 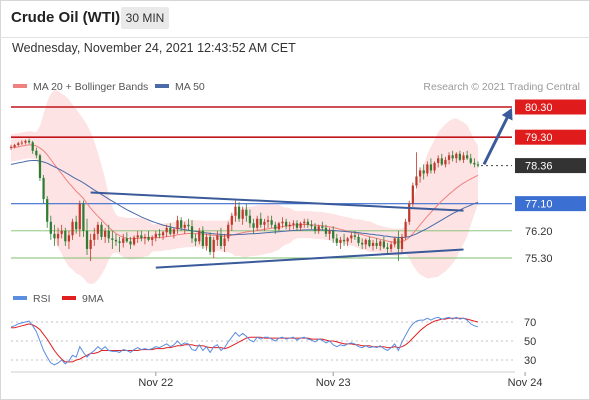 I want to click on rsi-ma-line, so click(x=245, y=340).